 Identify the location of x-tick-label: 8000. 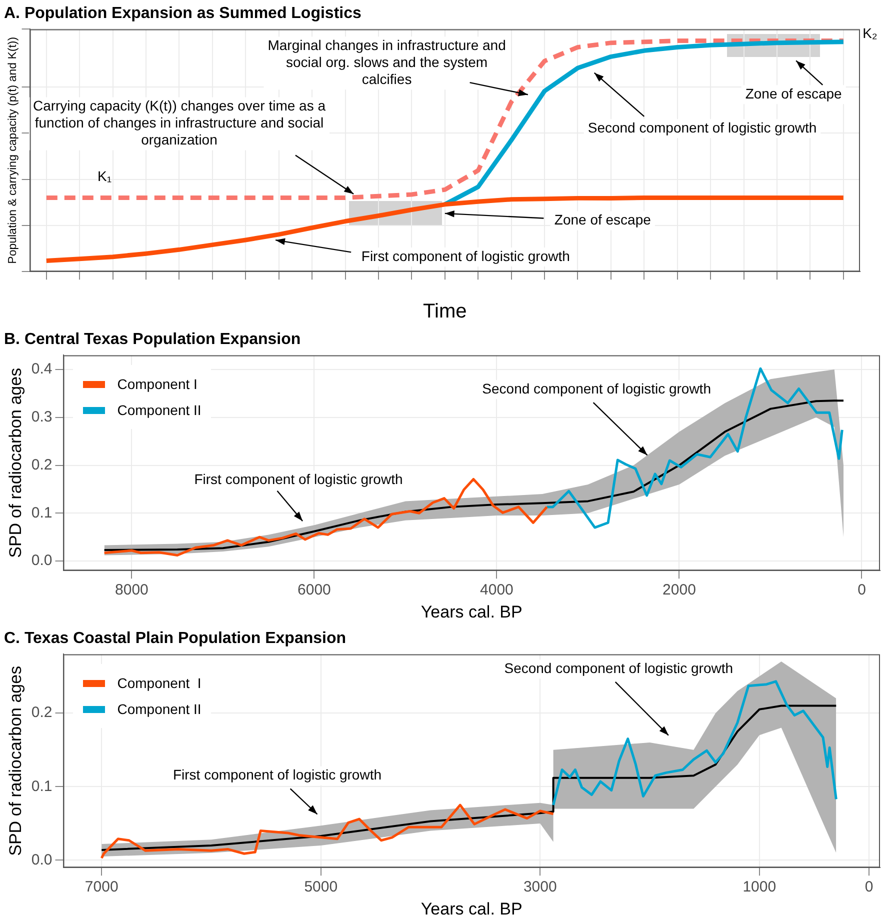
(131, 590).